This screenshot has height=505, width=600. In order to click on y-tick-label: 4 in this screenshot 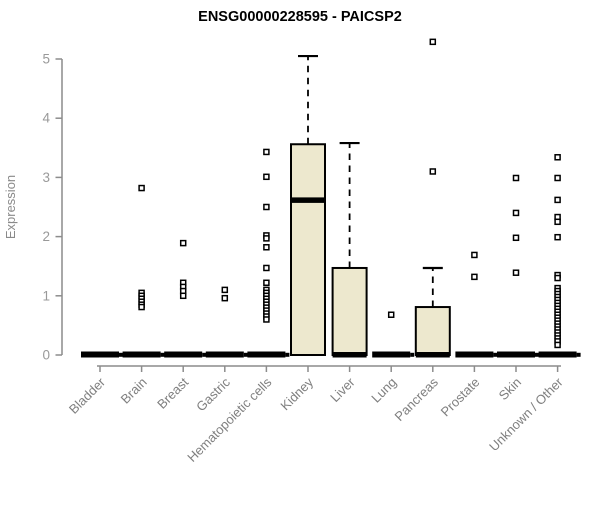, I will do `click(46, 118)`.